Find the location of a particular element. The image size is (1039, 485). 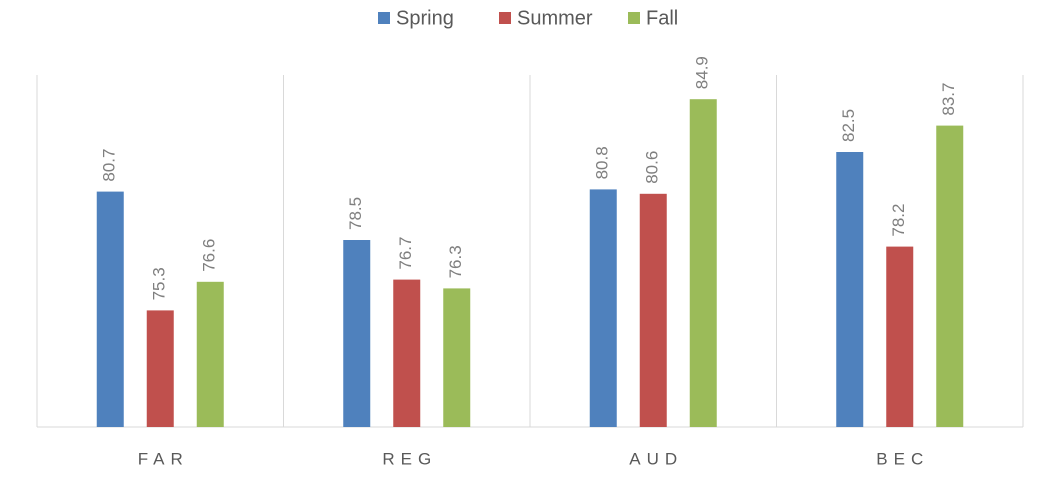

data-label: 82.5 is located at coordinates (848, 125).